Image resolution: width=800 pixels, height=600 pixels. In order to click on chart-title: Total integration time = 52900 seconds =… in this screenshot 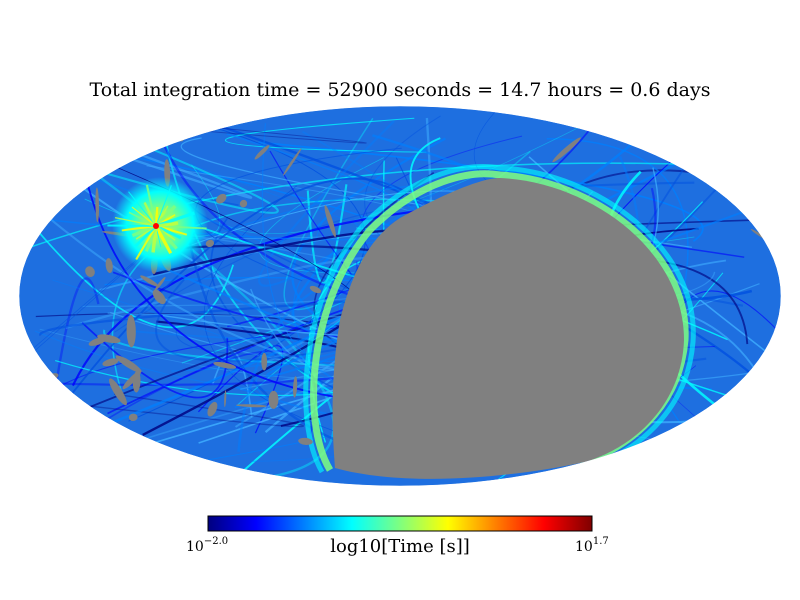, I will do `click(400, 90)`.